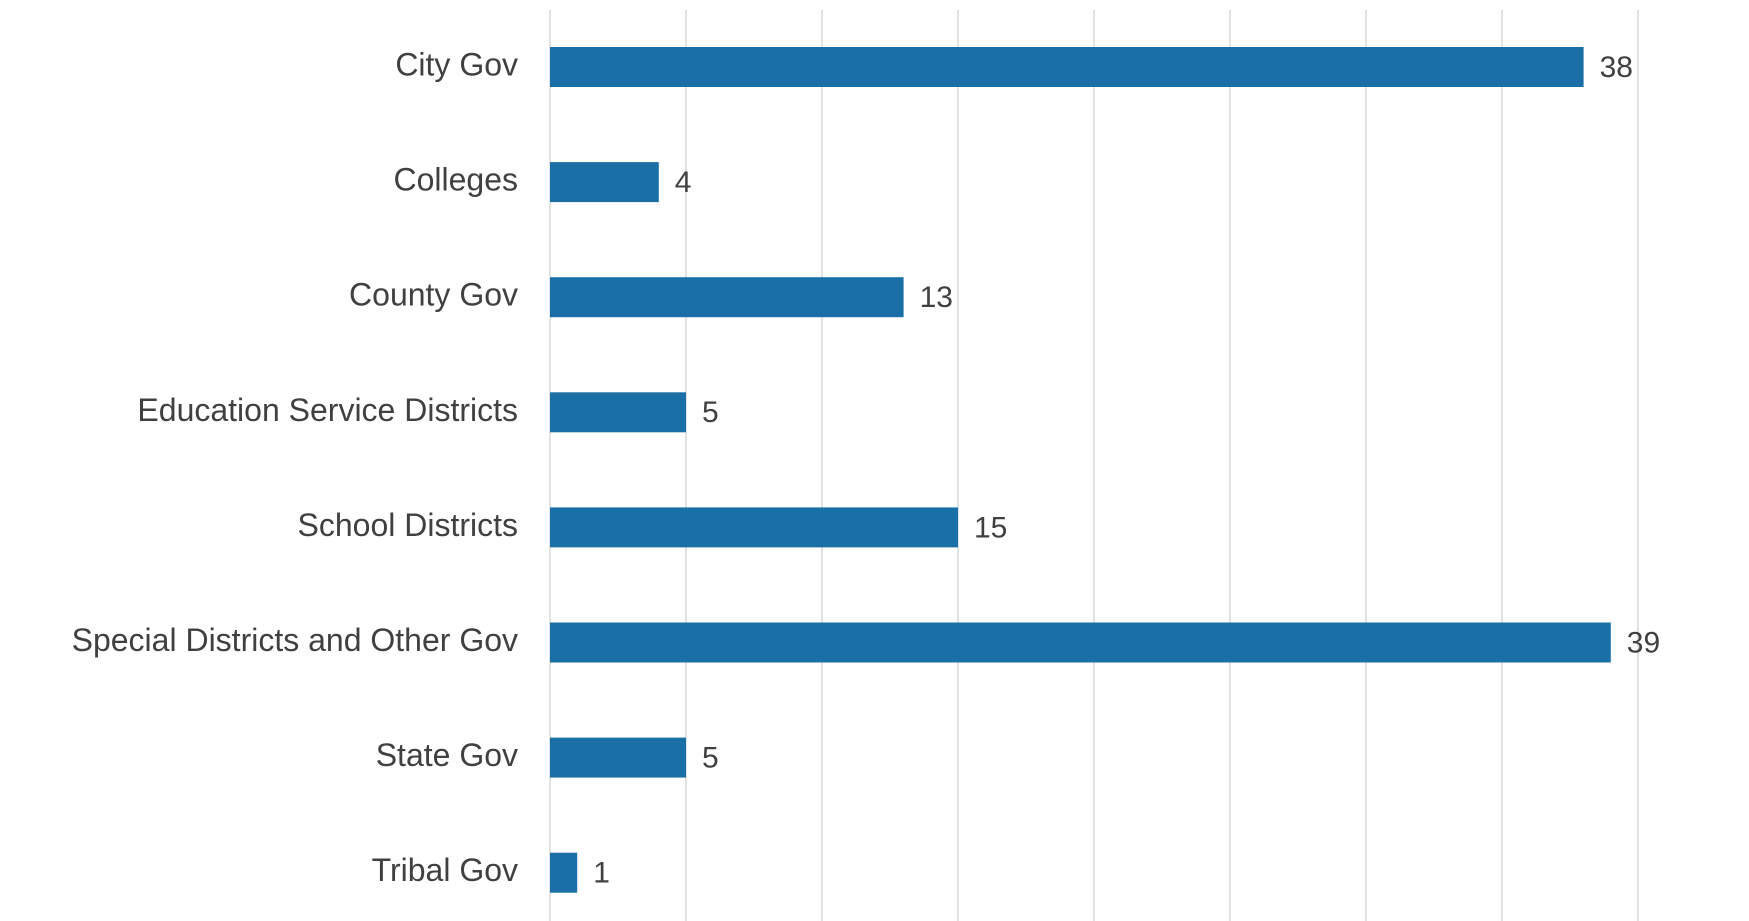 This screenshot has width=1749, height=921. Describe the element at coordinates (1643, 642) in the screenshot. I see `data-label: 39` at that location.